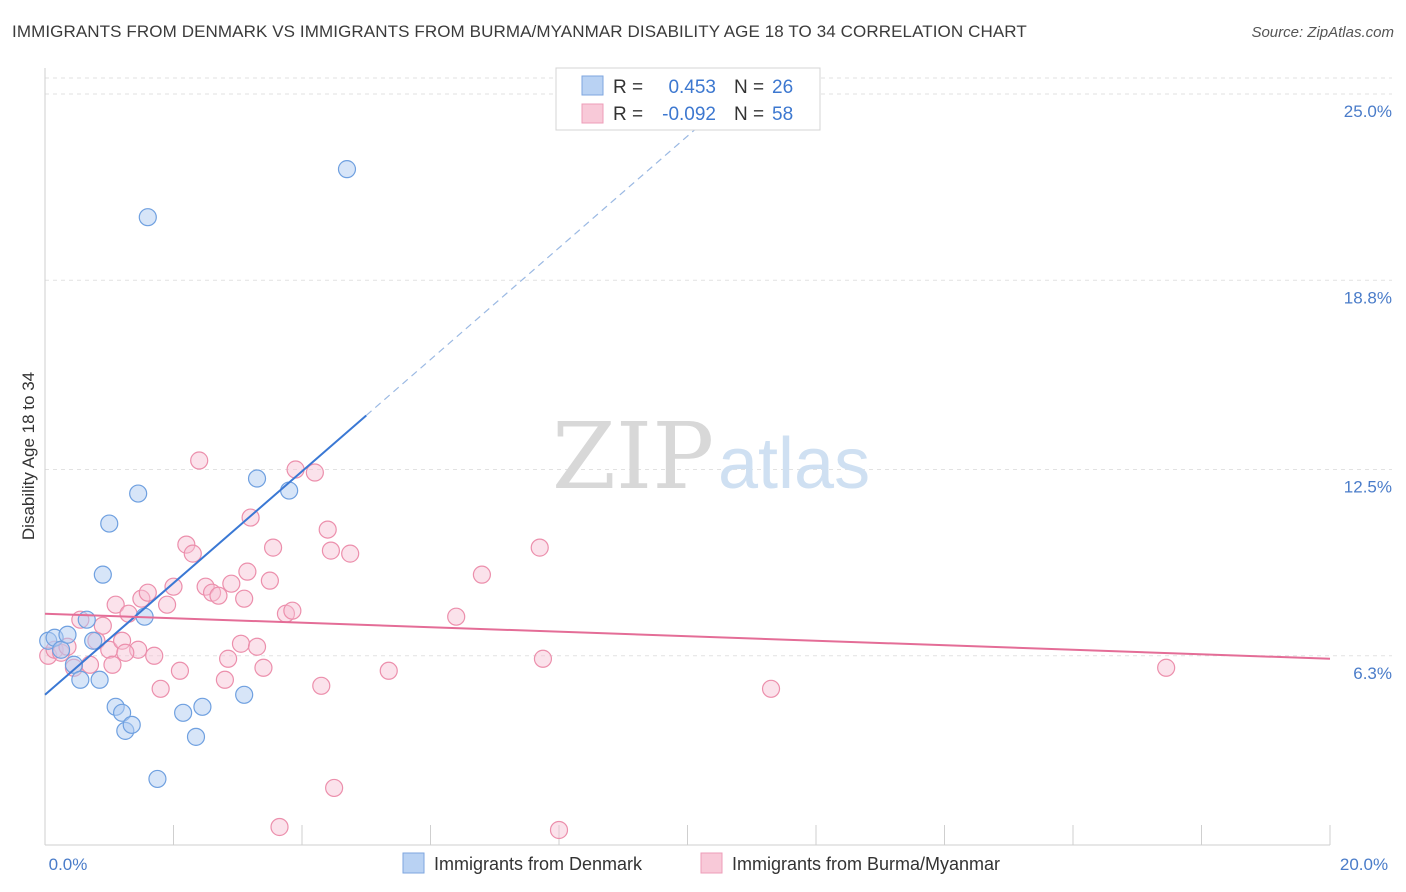 The width and height of the screenshot is (1406, 892). I want to click on y-tick-label: 25.0%, so click(1368, 111).